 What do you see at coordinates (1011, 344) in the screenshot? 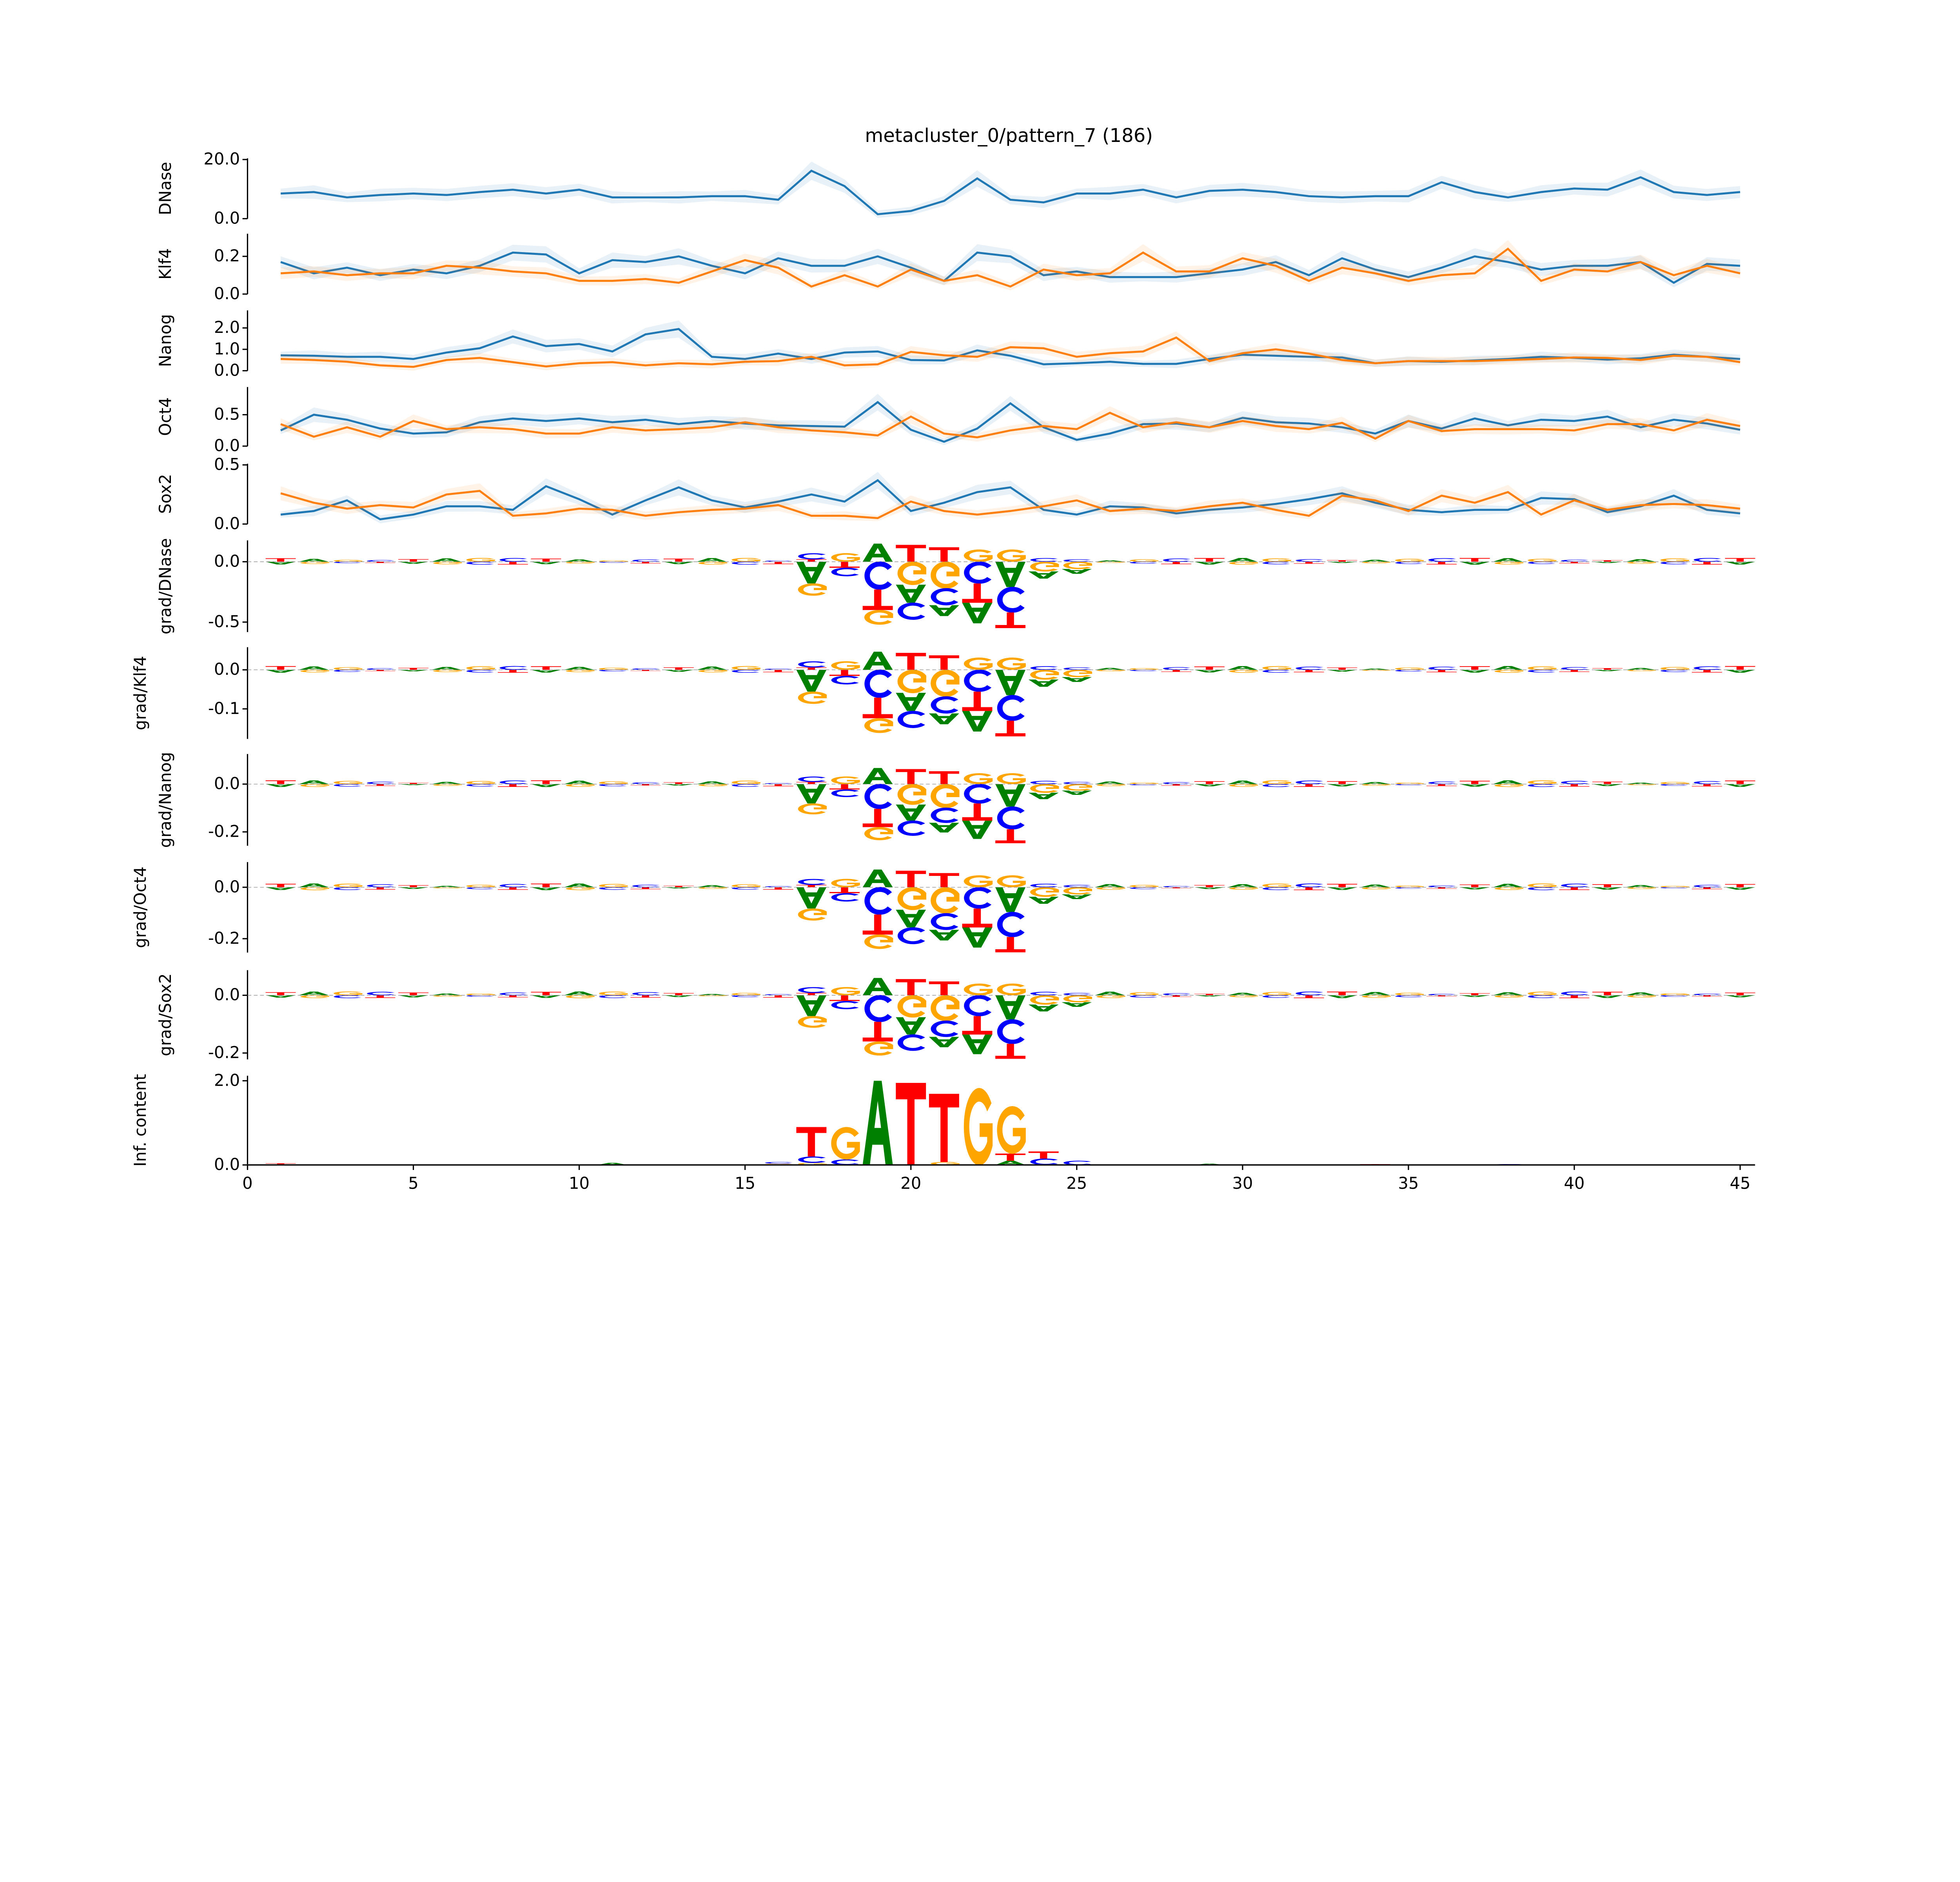
I see `confidence-band` at bounding box center [1011, 344].